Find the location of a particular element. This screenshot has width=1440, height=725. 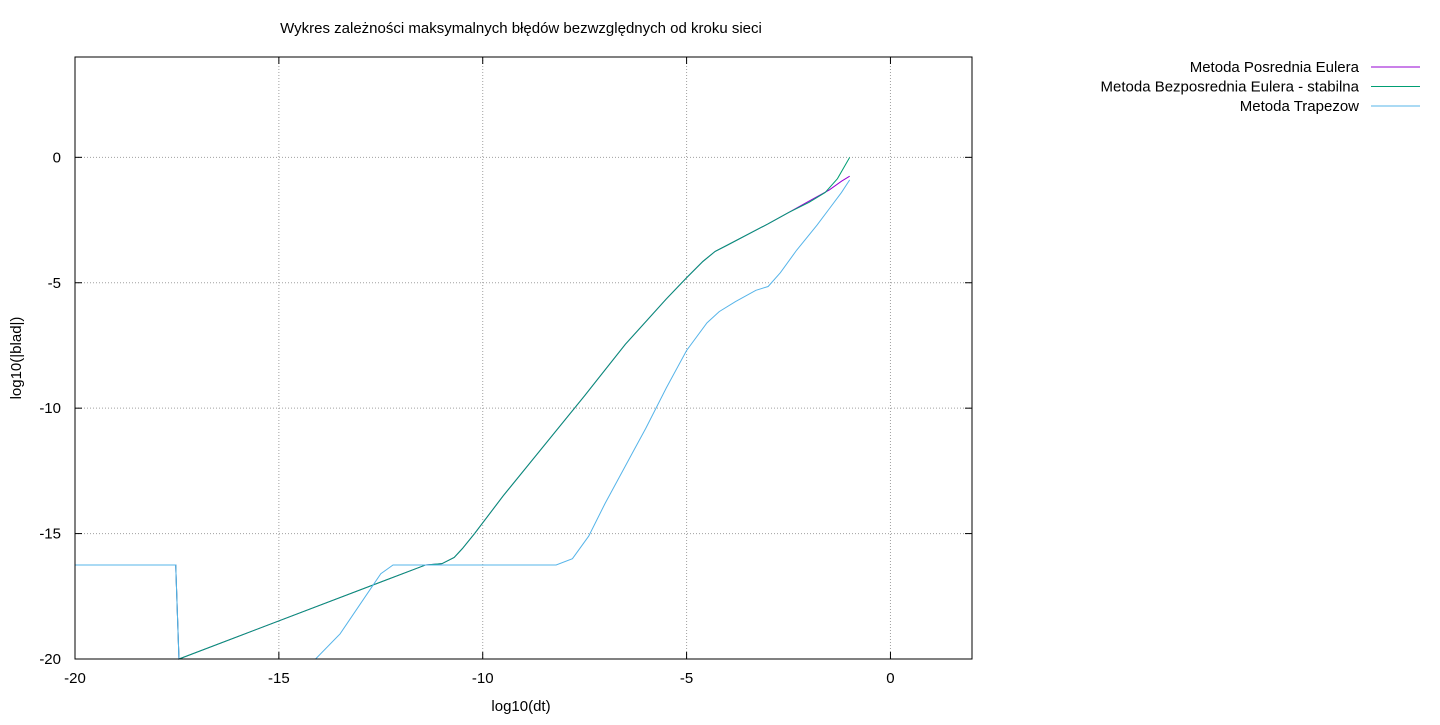

y-tick-label: -10 is located at coordinates (50, 408).